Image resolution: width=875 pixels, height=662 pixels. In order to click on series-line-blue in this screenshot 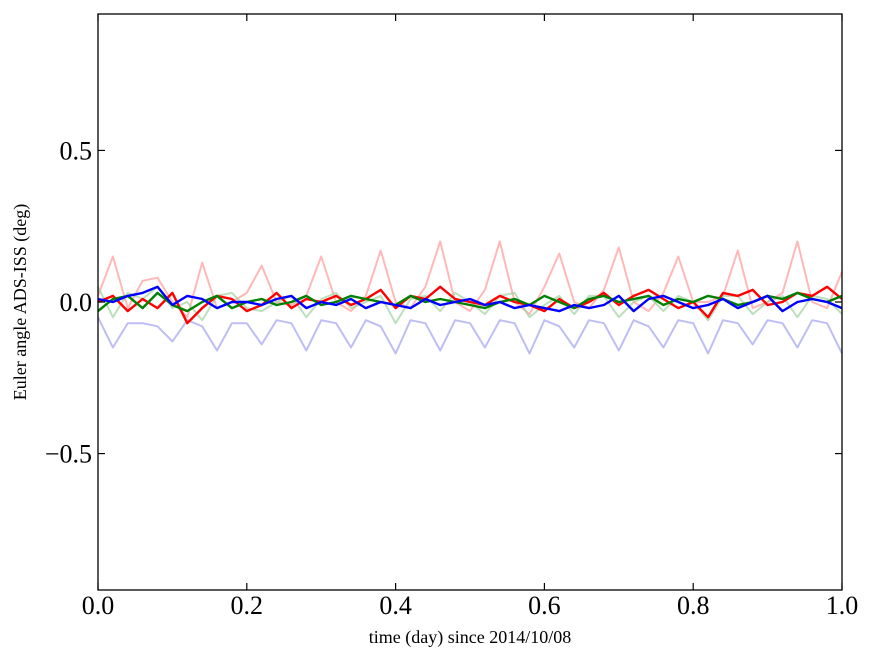, I will do `click(470, 299)`.